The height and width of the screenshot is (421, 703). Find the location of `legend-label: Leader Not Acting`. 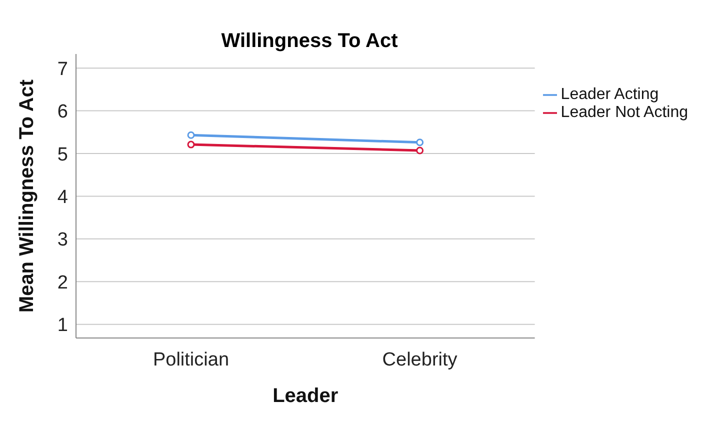

legend-label: Leader Not Acting is located at coordinates (624, 112).